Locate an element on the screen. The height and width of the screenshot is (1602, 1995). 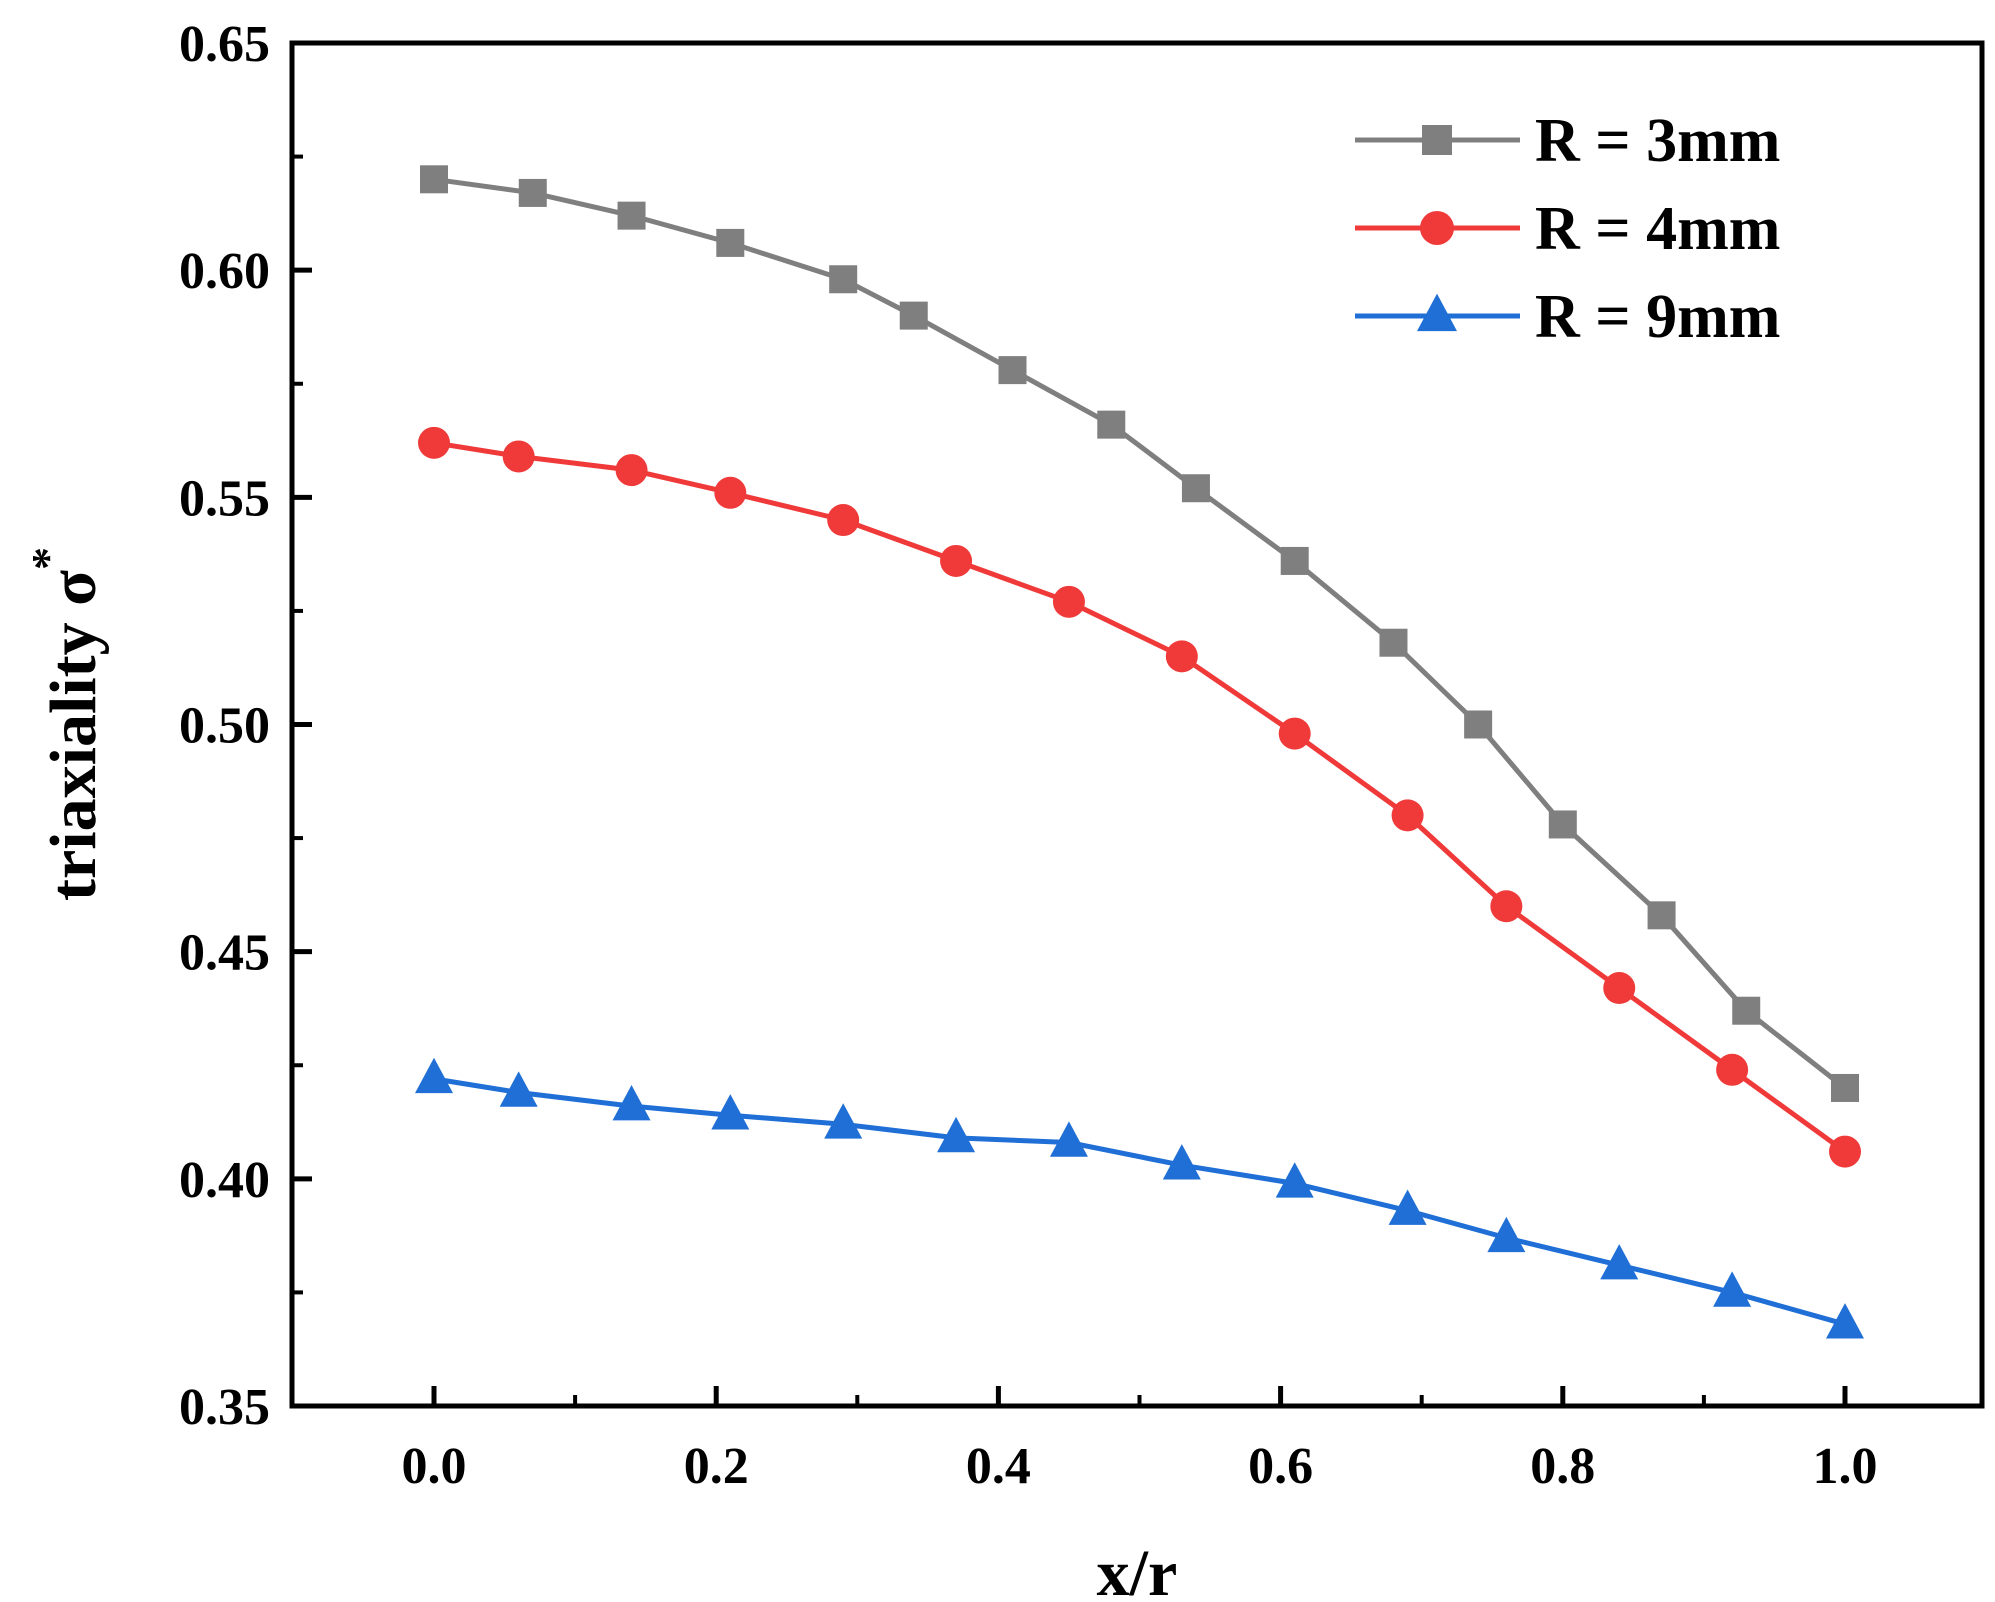
legend-label: R = 3mm is located at coordinates (1657, 141).